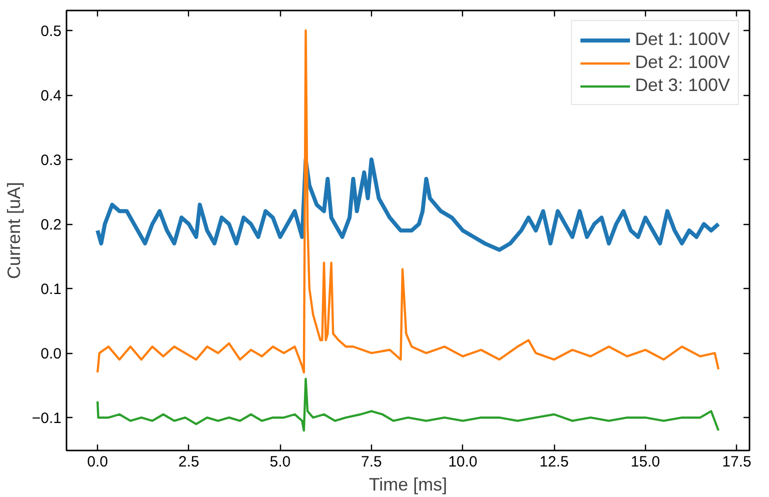 Image resolution: width=769 pixels, height=497 pixels. Describe the element at coordinates (51, 289) in the screenshot. I see `y-tick-label: 0.1` at that location.